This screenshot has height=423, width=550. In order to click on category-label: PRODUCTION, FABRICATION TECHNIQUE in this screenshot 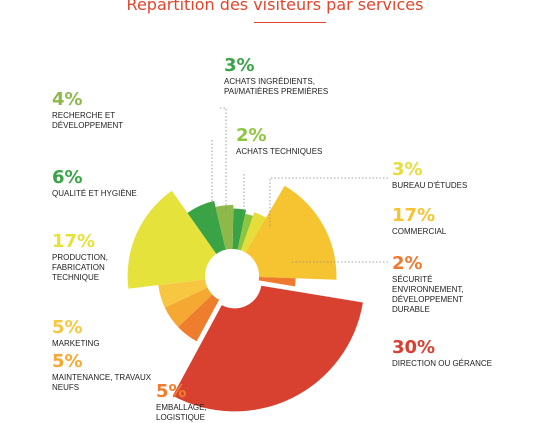, I will do `click(80, 267)`.